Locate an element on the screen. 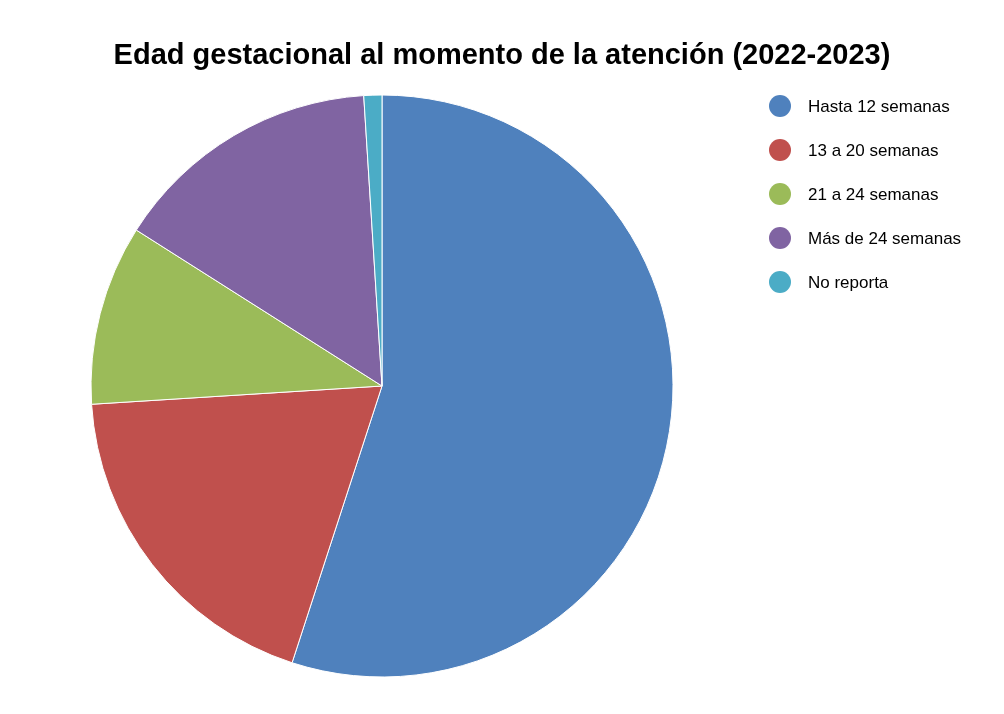  legend-label: 13 a 20 semanas is located at coordinates (873, 150).